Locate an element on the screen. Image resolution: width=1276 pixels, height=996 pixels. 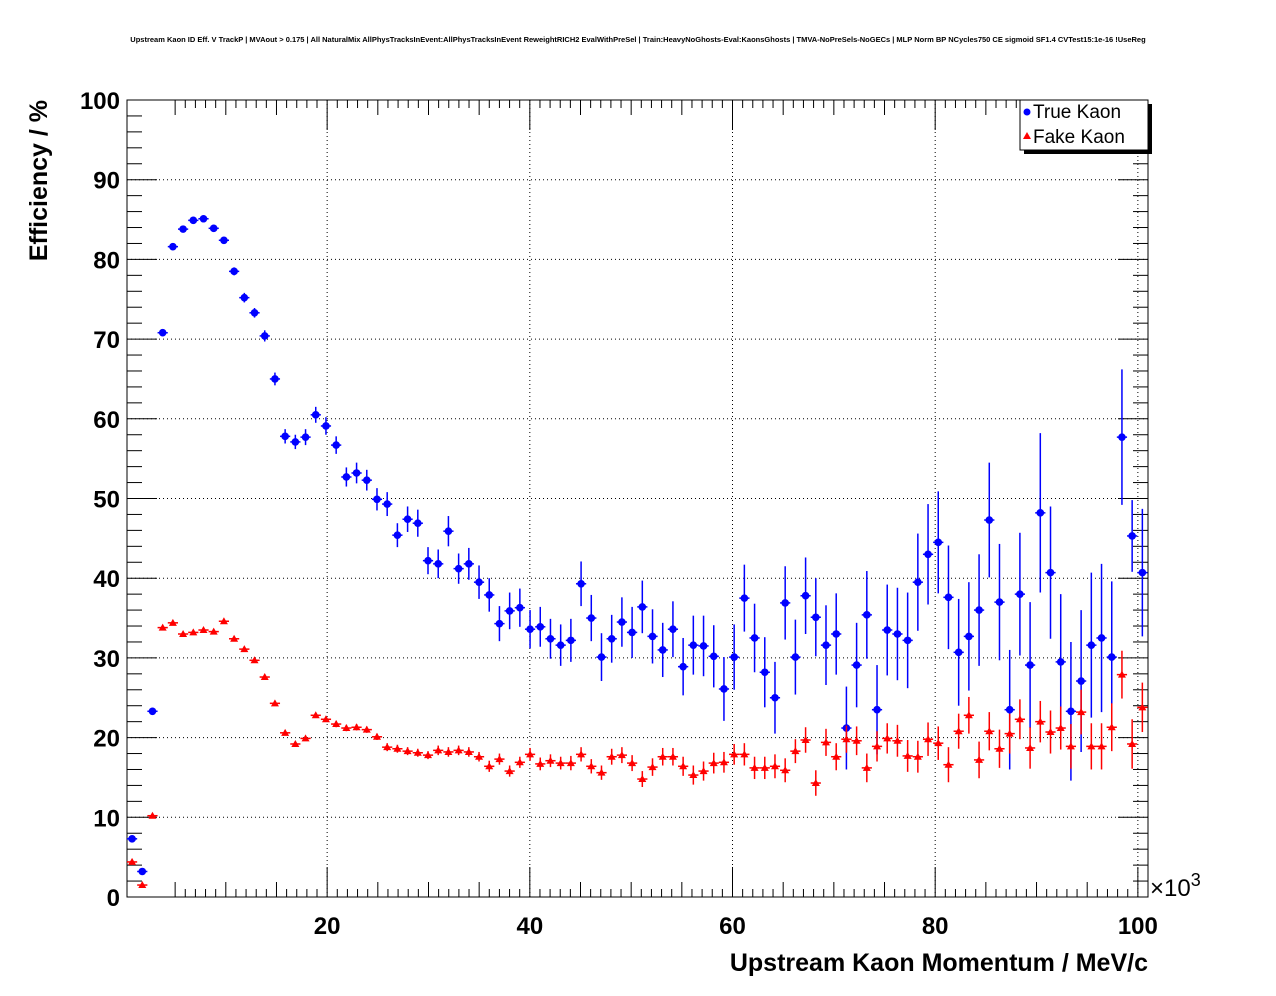
y-tick-label: 10 is located at coordinates (106, 818).